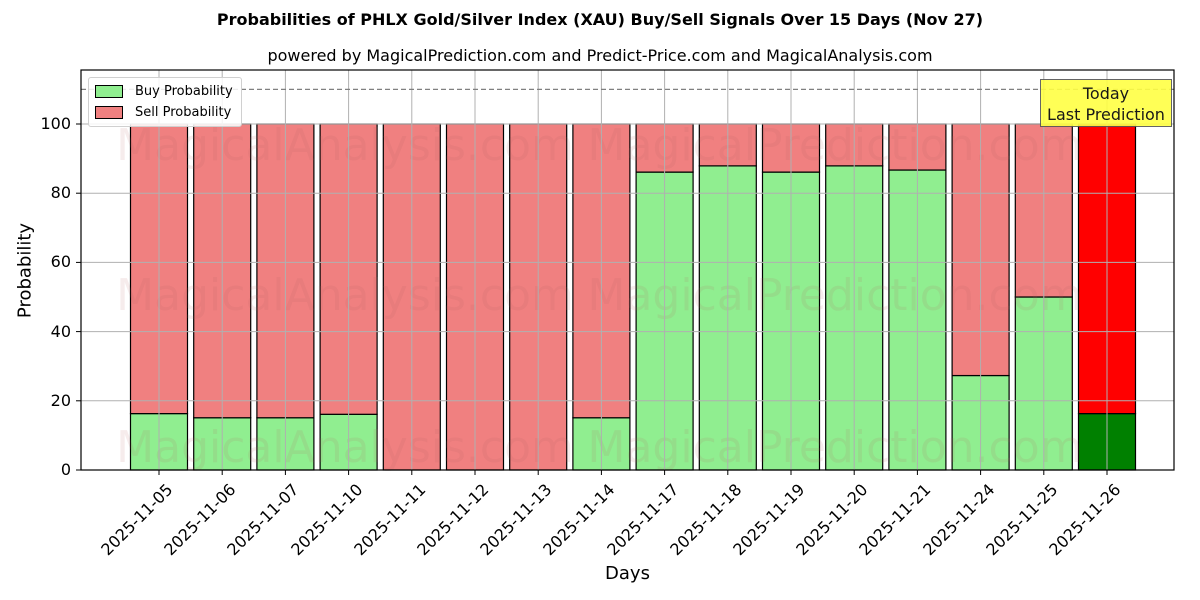 The height and width of the screenshot is (600, 1200). Describe the element at coordinates (55, 123) in the screenshot. I see `y-tick-label: 100` at that location.